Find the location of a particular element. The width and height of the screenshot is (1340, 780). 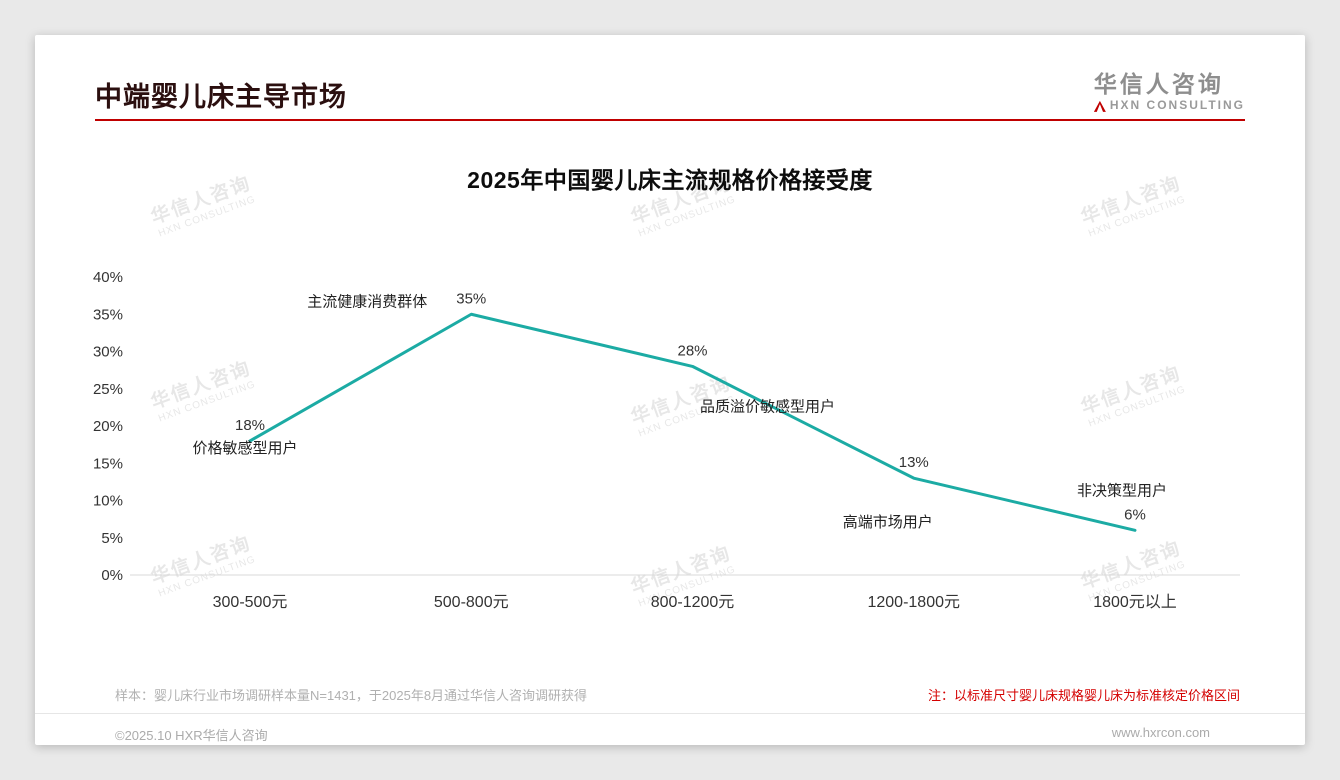

y-axis-tick-label: 5% is located at coordinates (112, 538).